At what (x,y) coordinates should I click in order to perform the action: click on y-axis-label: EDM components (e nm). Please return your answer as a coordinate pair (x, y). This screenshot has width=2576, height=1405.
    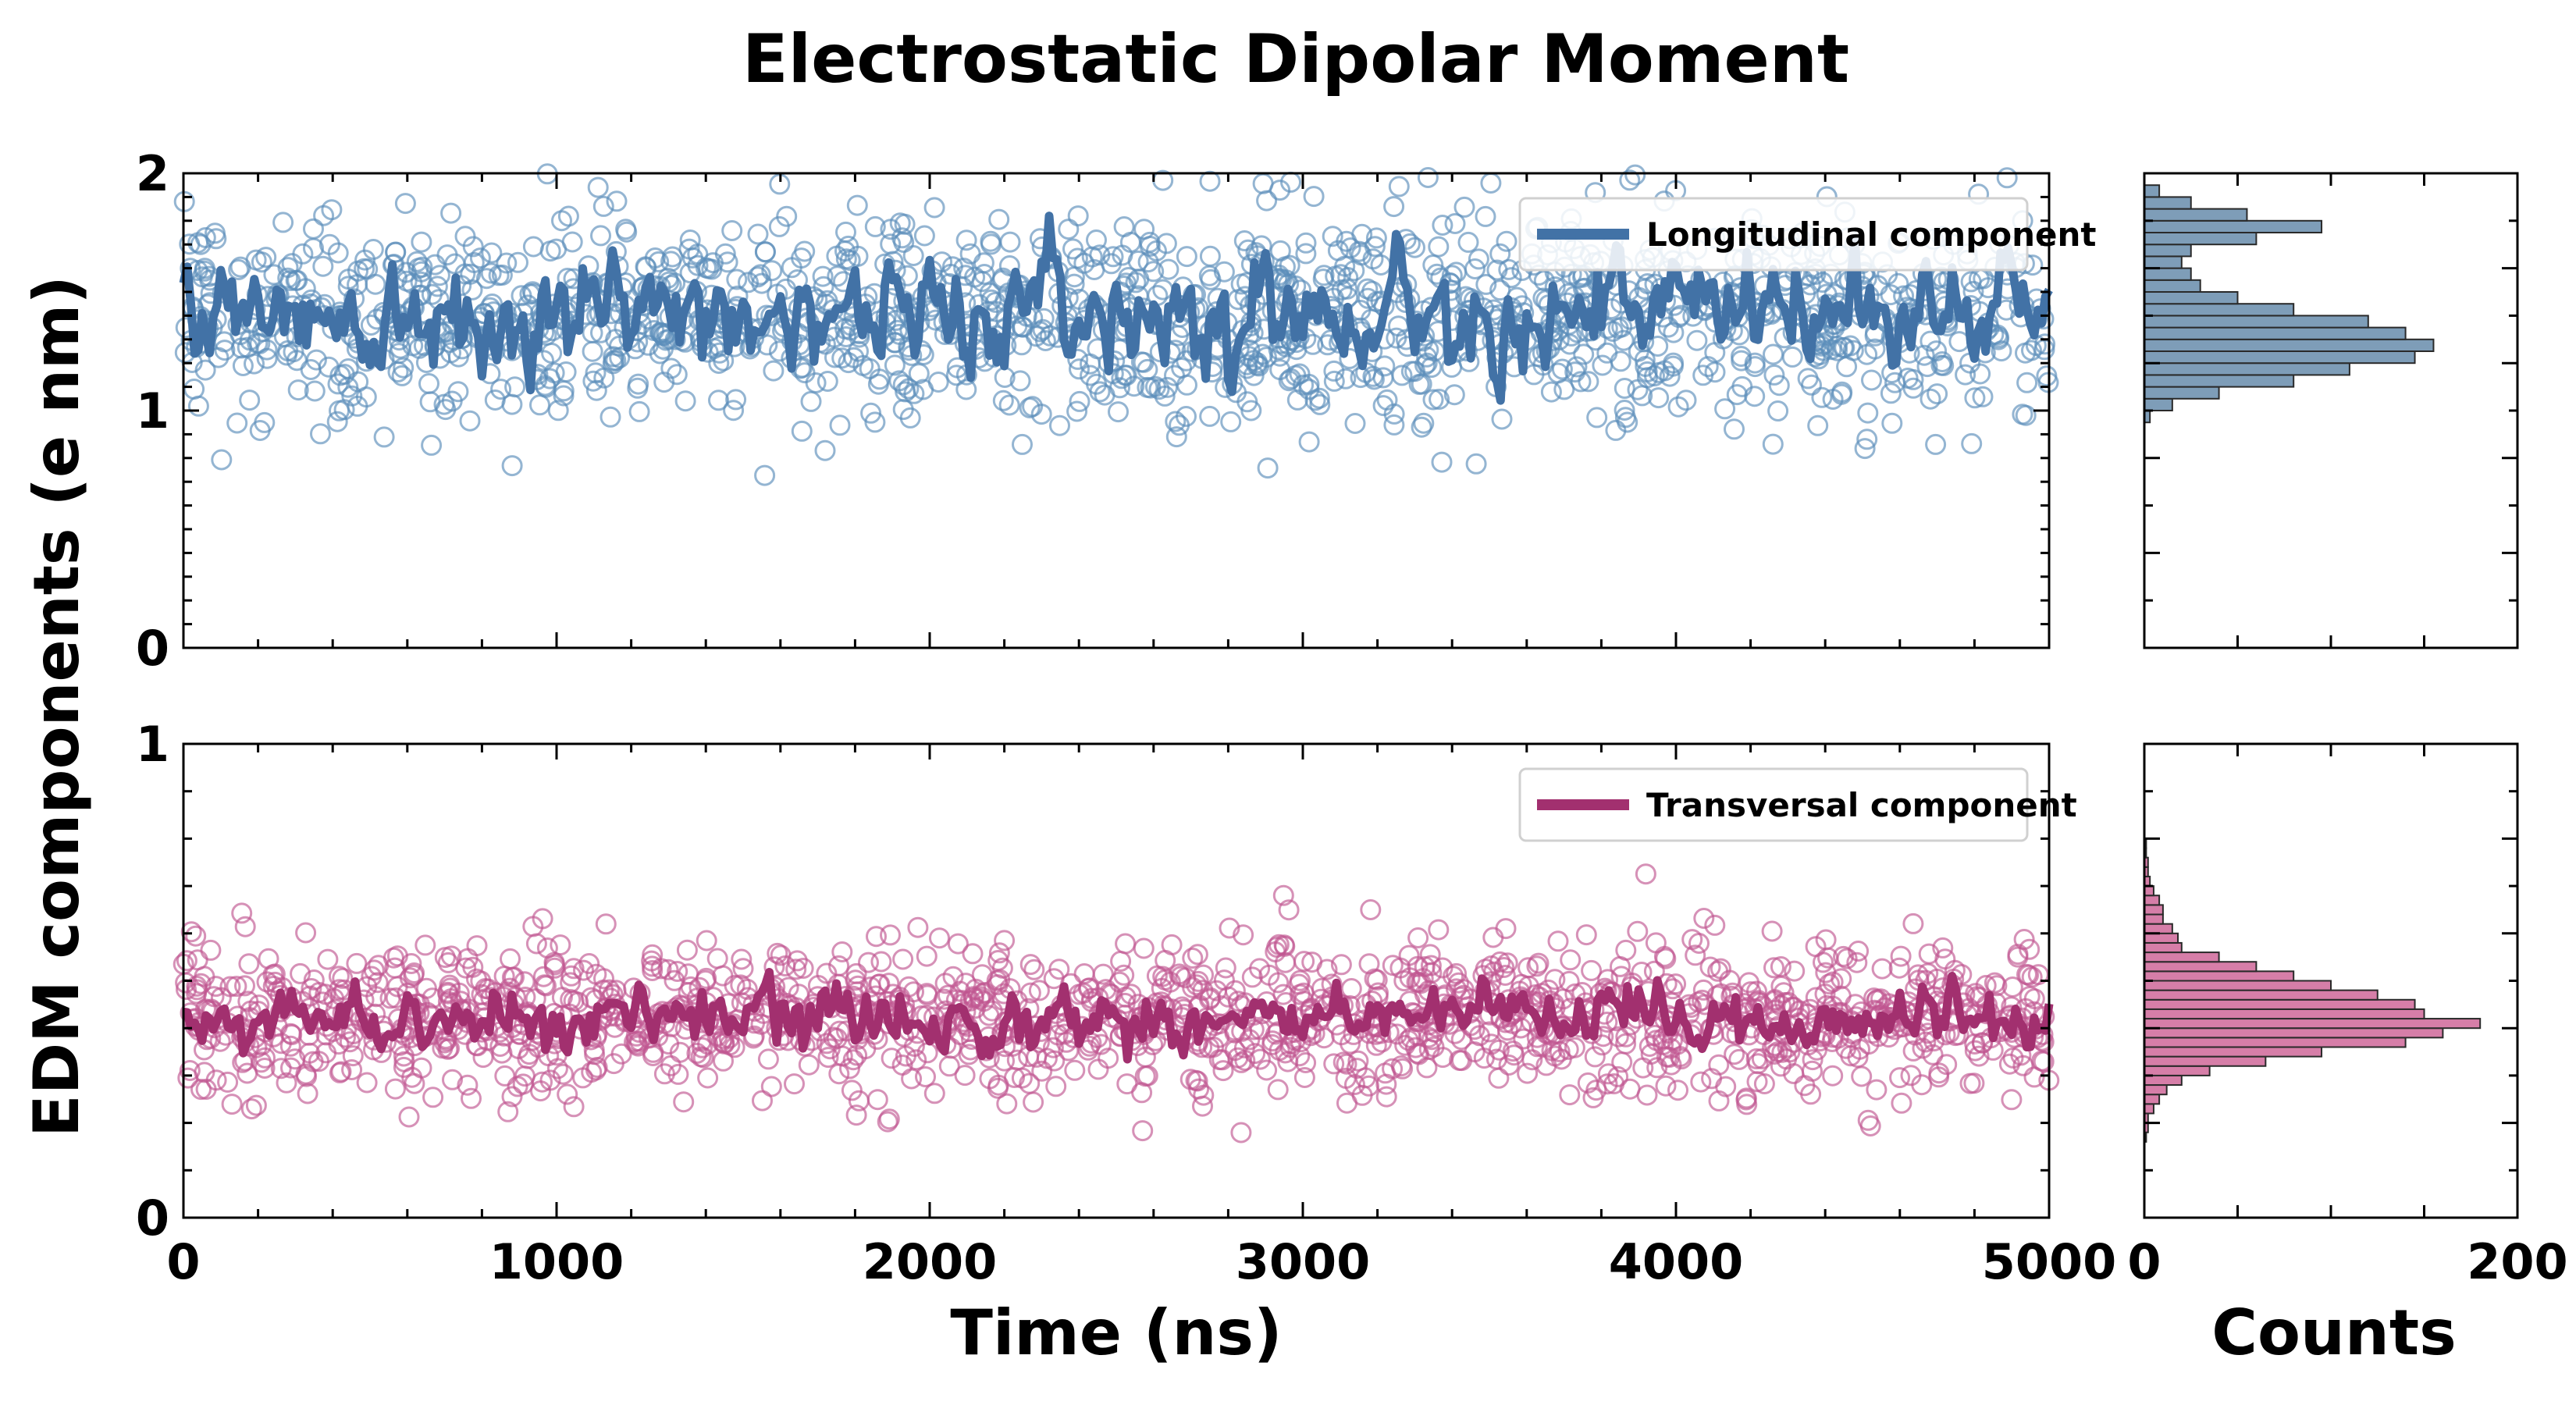
    Looking at the image, I should click on (56, 707).